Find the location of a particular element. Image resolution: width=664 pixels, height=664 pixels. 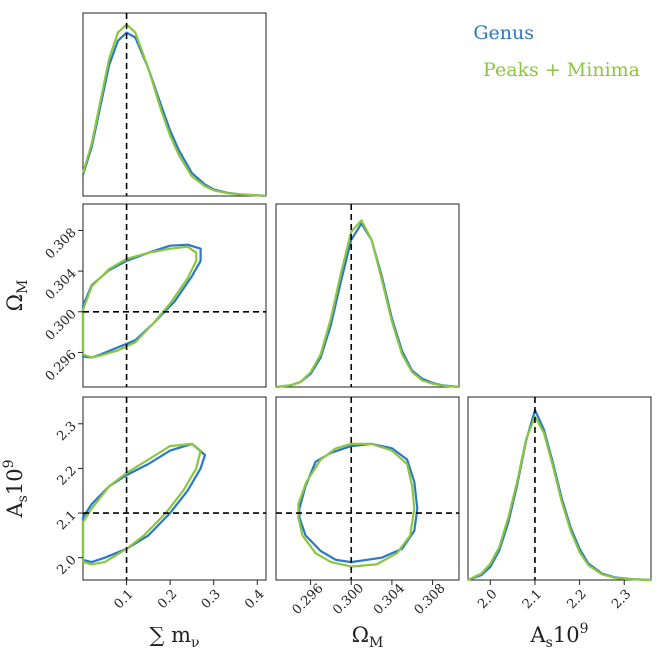

marginal-curve-genus is located at coordinates (367, 305).